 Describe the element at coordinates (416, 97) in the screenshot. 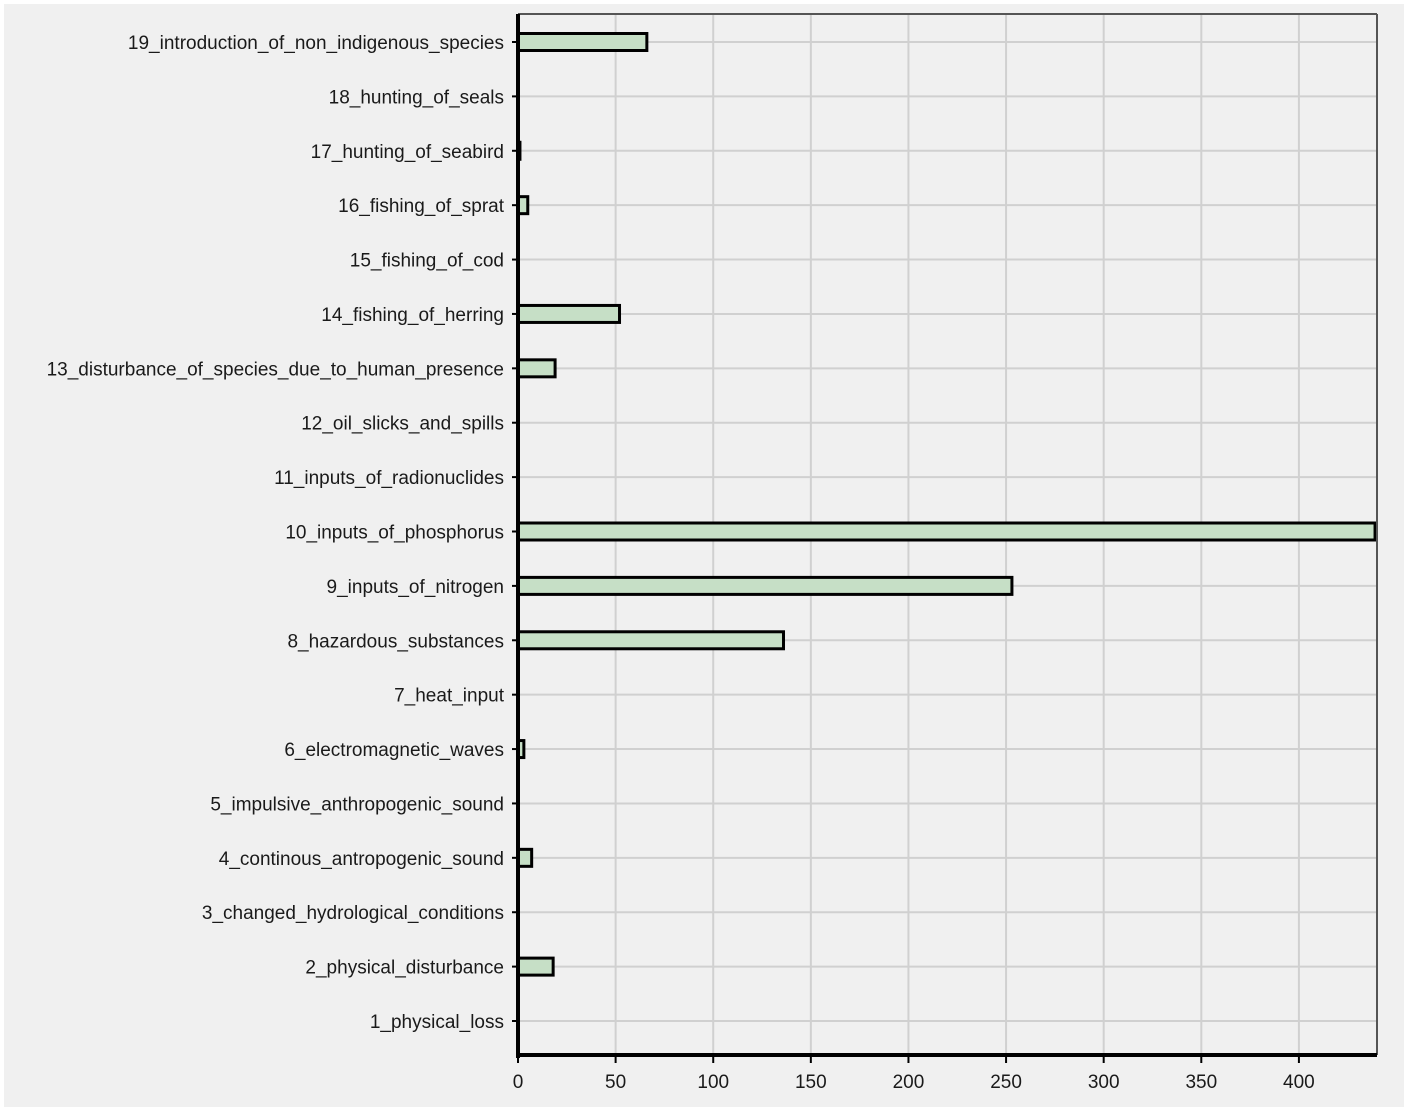

I see `category-label: 18_hunting_of_seals` at that location.